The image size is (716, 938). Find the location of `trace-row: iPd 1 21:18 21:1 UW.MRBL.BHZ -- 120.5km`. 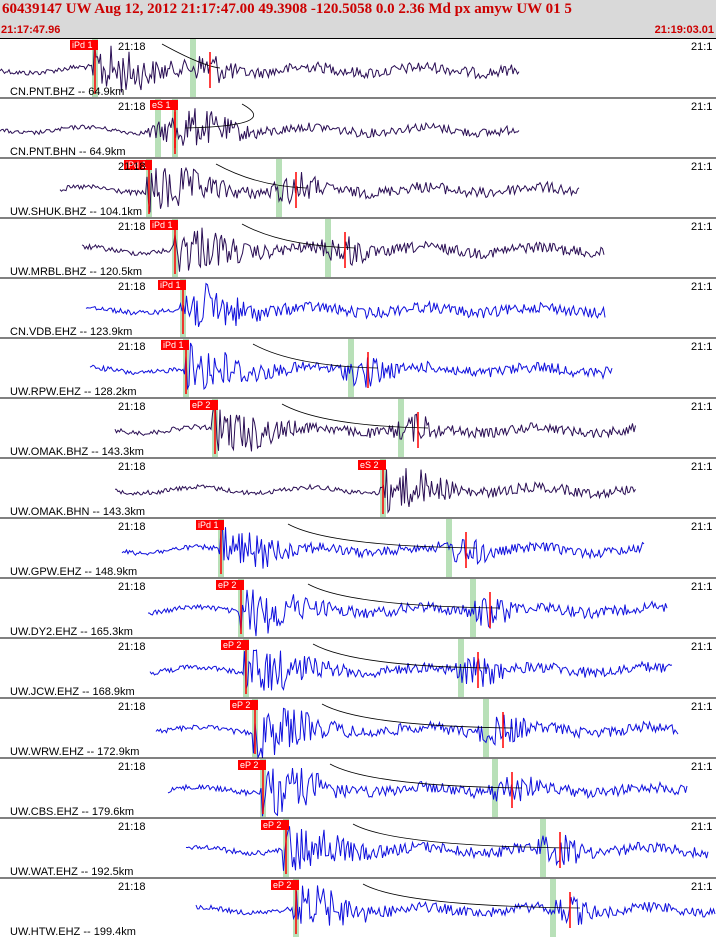

trace-row: iPd 1 21:18 21:1 UW.MRBL.BHZ -- 120.5km is located at coordinates (358, 247).